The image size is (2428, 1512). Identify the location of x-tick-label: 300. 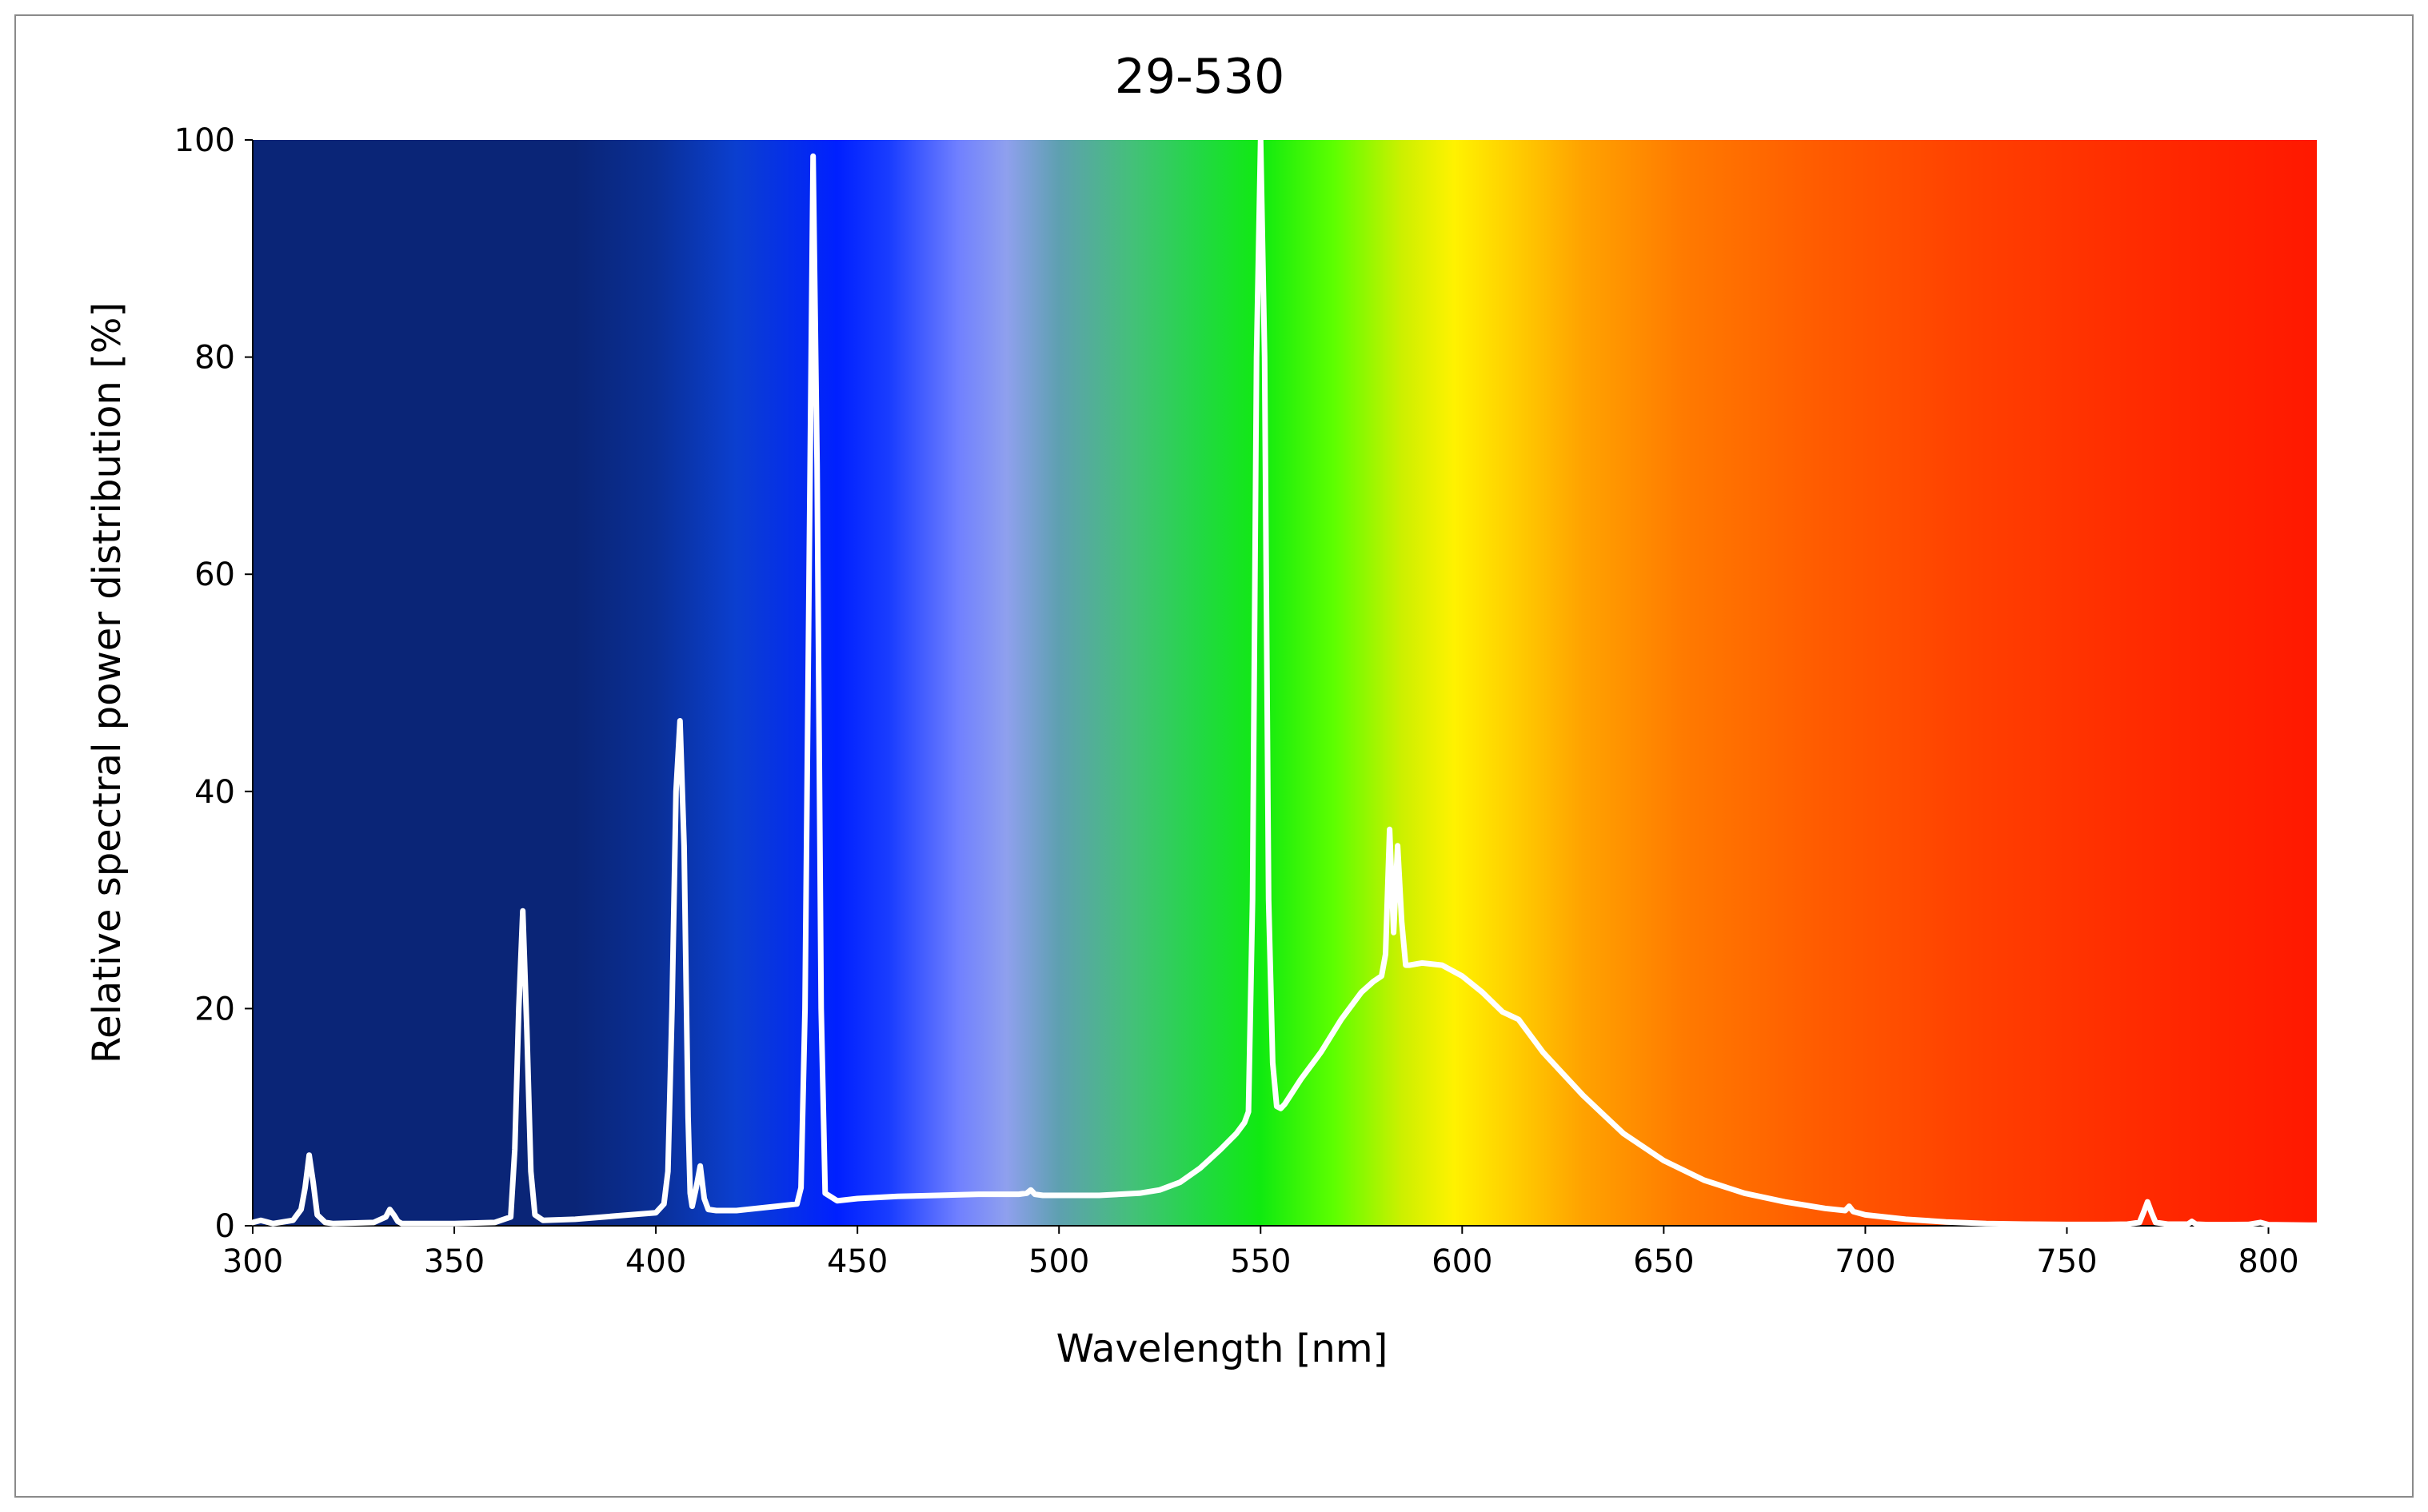
(252, 1261).